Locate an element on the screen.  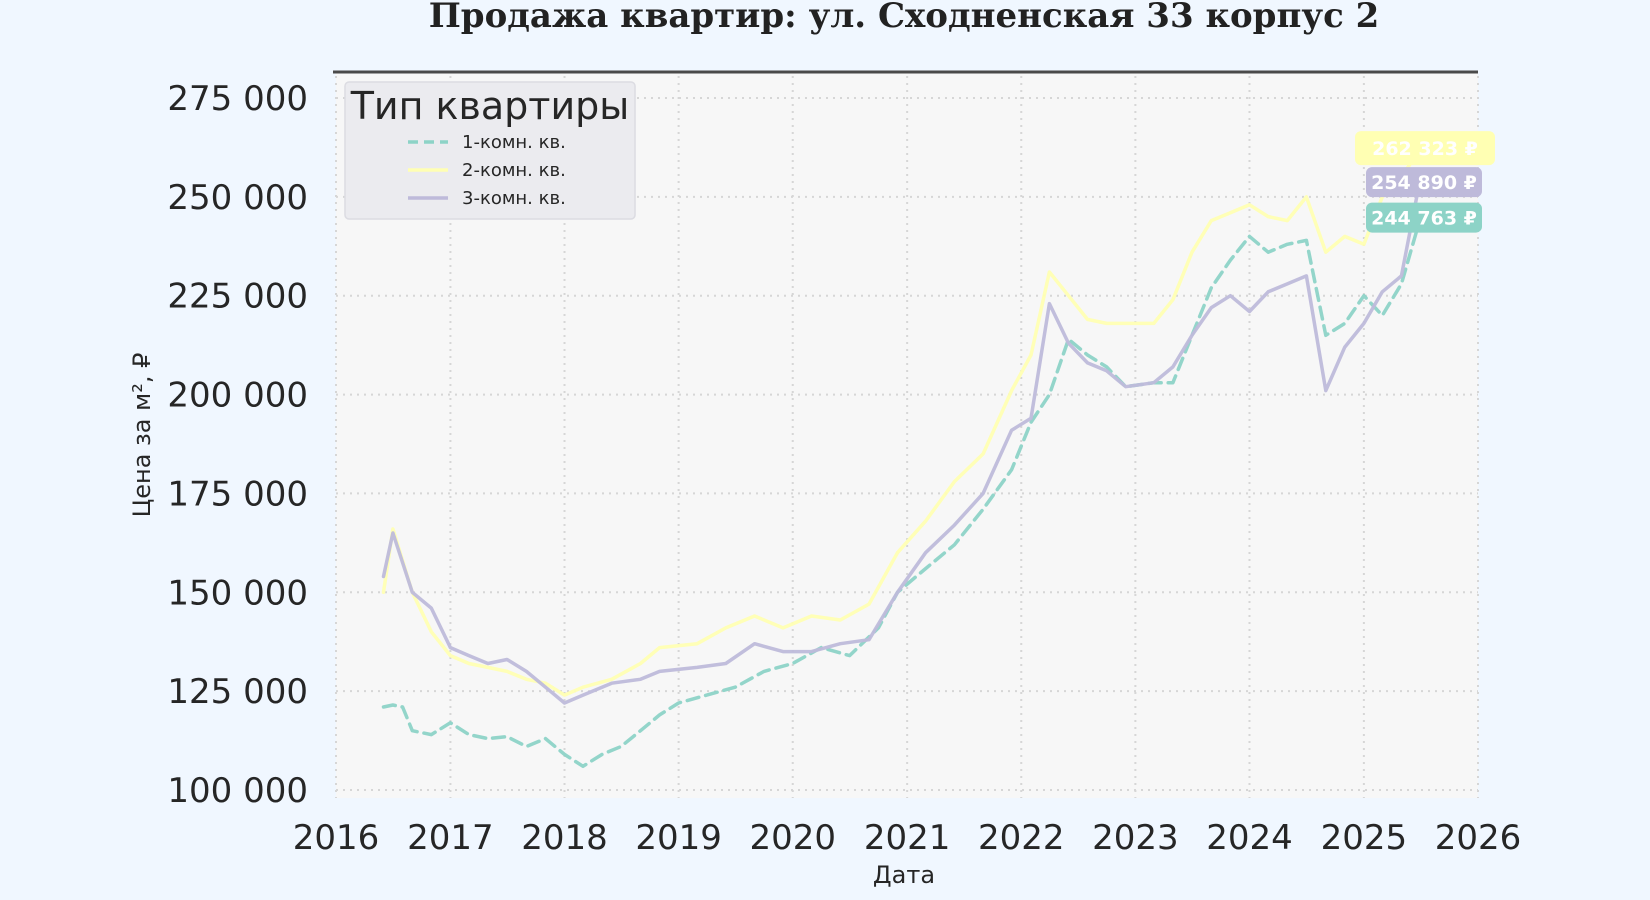
last-value-label: 244 763 ₽ is located at coordinates (1424, 219).